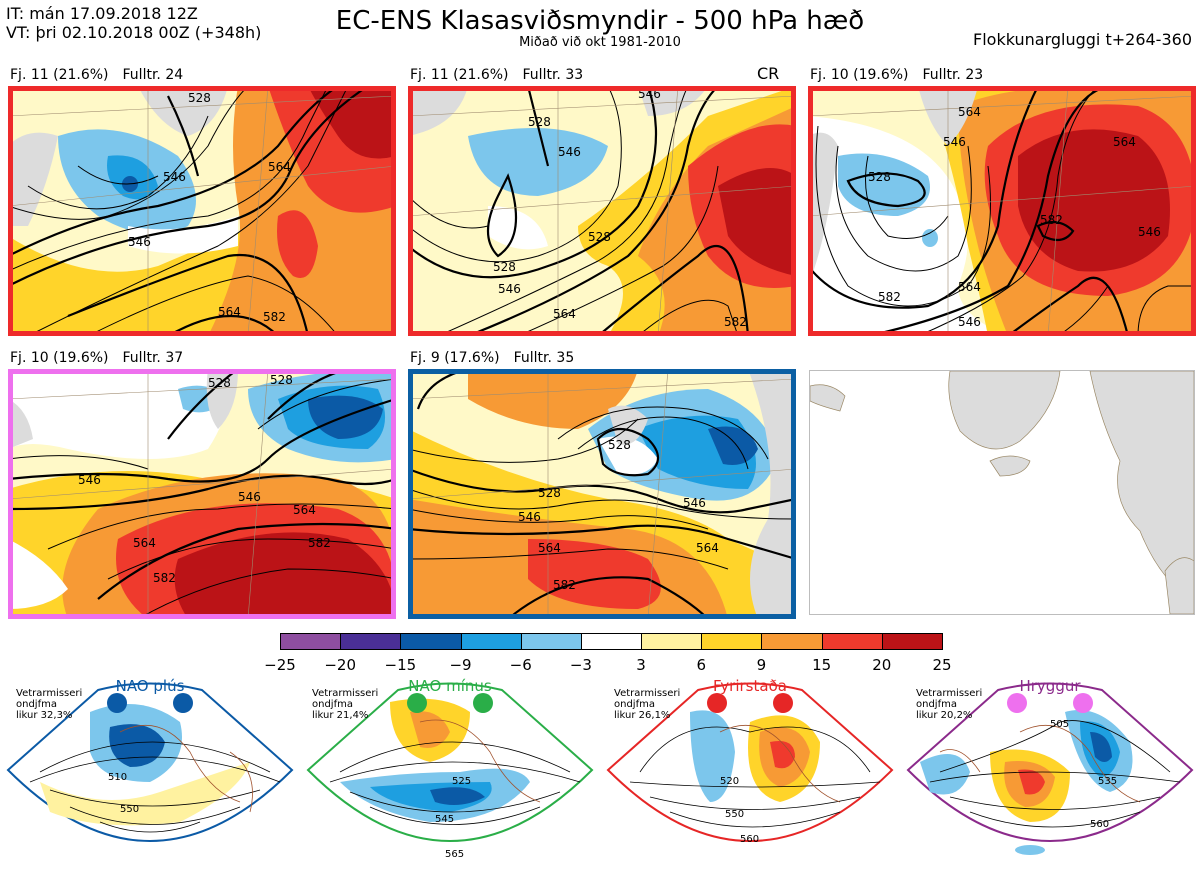  What do you see at coordinates (153, 75) in the screenshot?
I see `panel-1-member: Fulltr. 24` at bounding box center [153, 75].